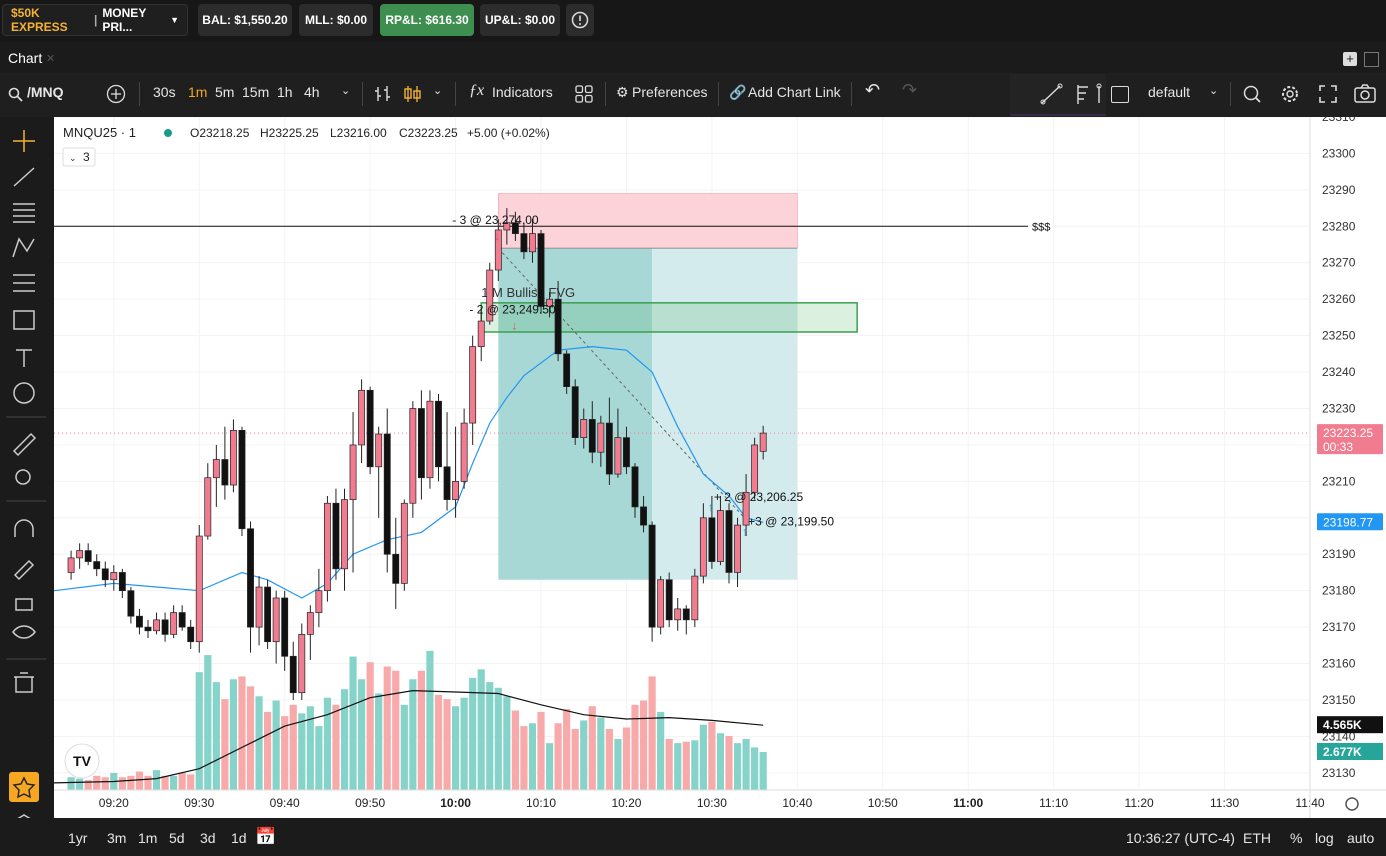 The image size is (1386, 856). I want to click on line-tool, so click(1052, 94).